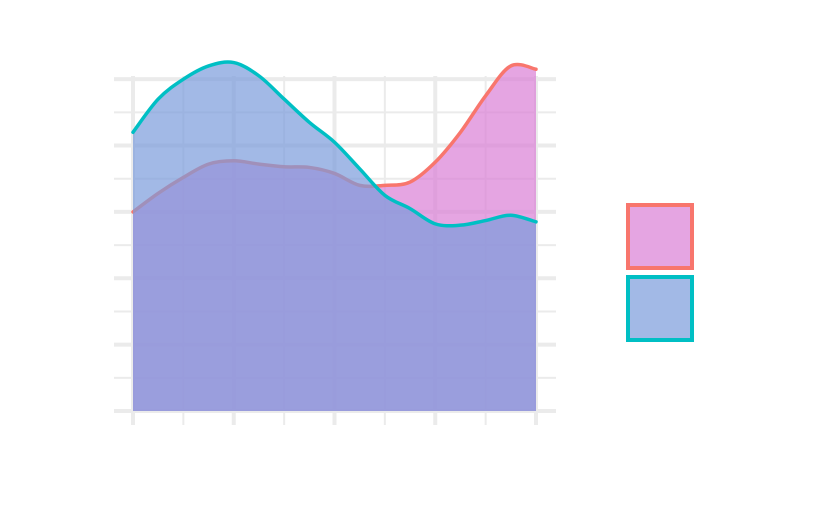 The height and width of the screenshot is (526, 835). What do you see at coordinates (660, 272) in the screenshot?
I see `legend` at bounding box center [660, 272].